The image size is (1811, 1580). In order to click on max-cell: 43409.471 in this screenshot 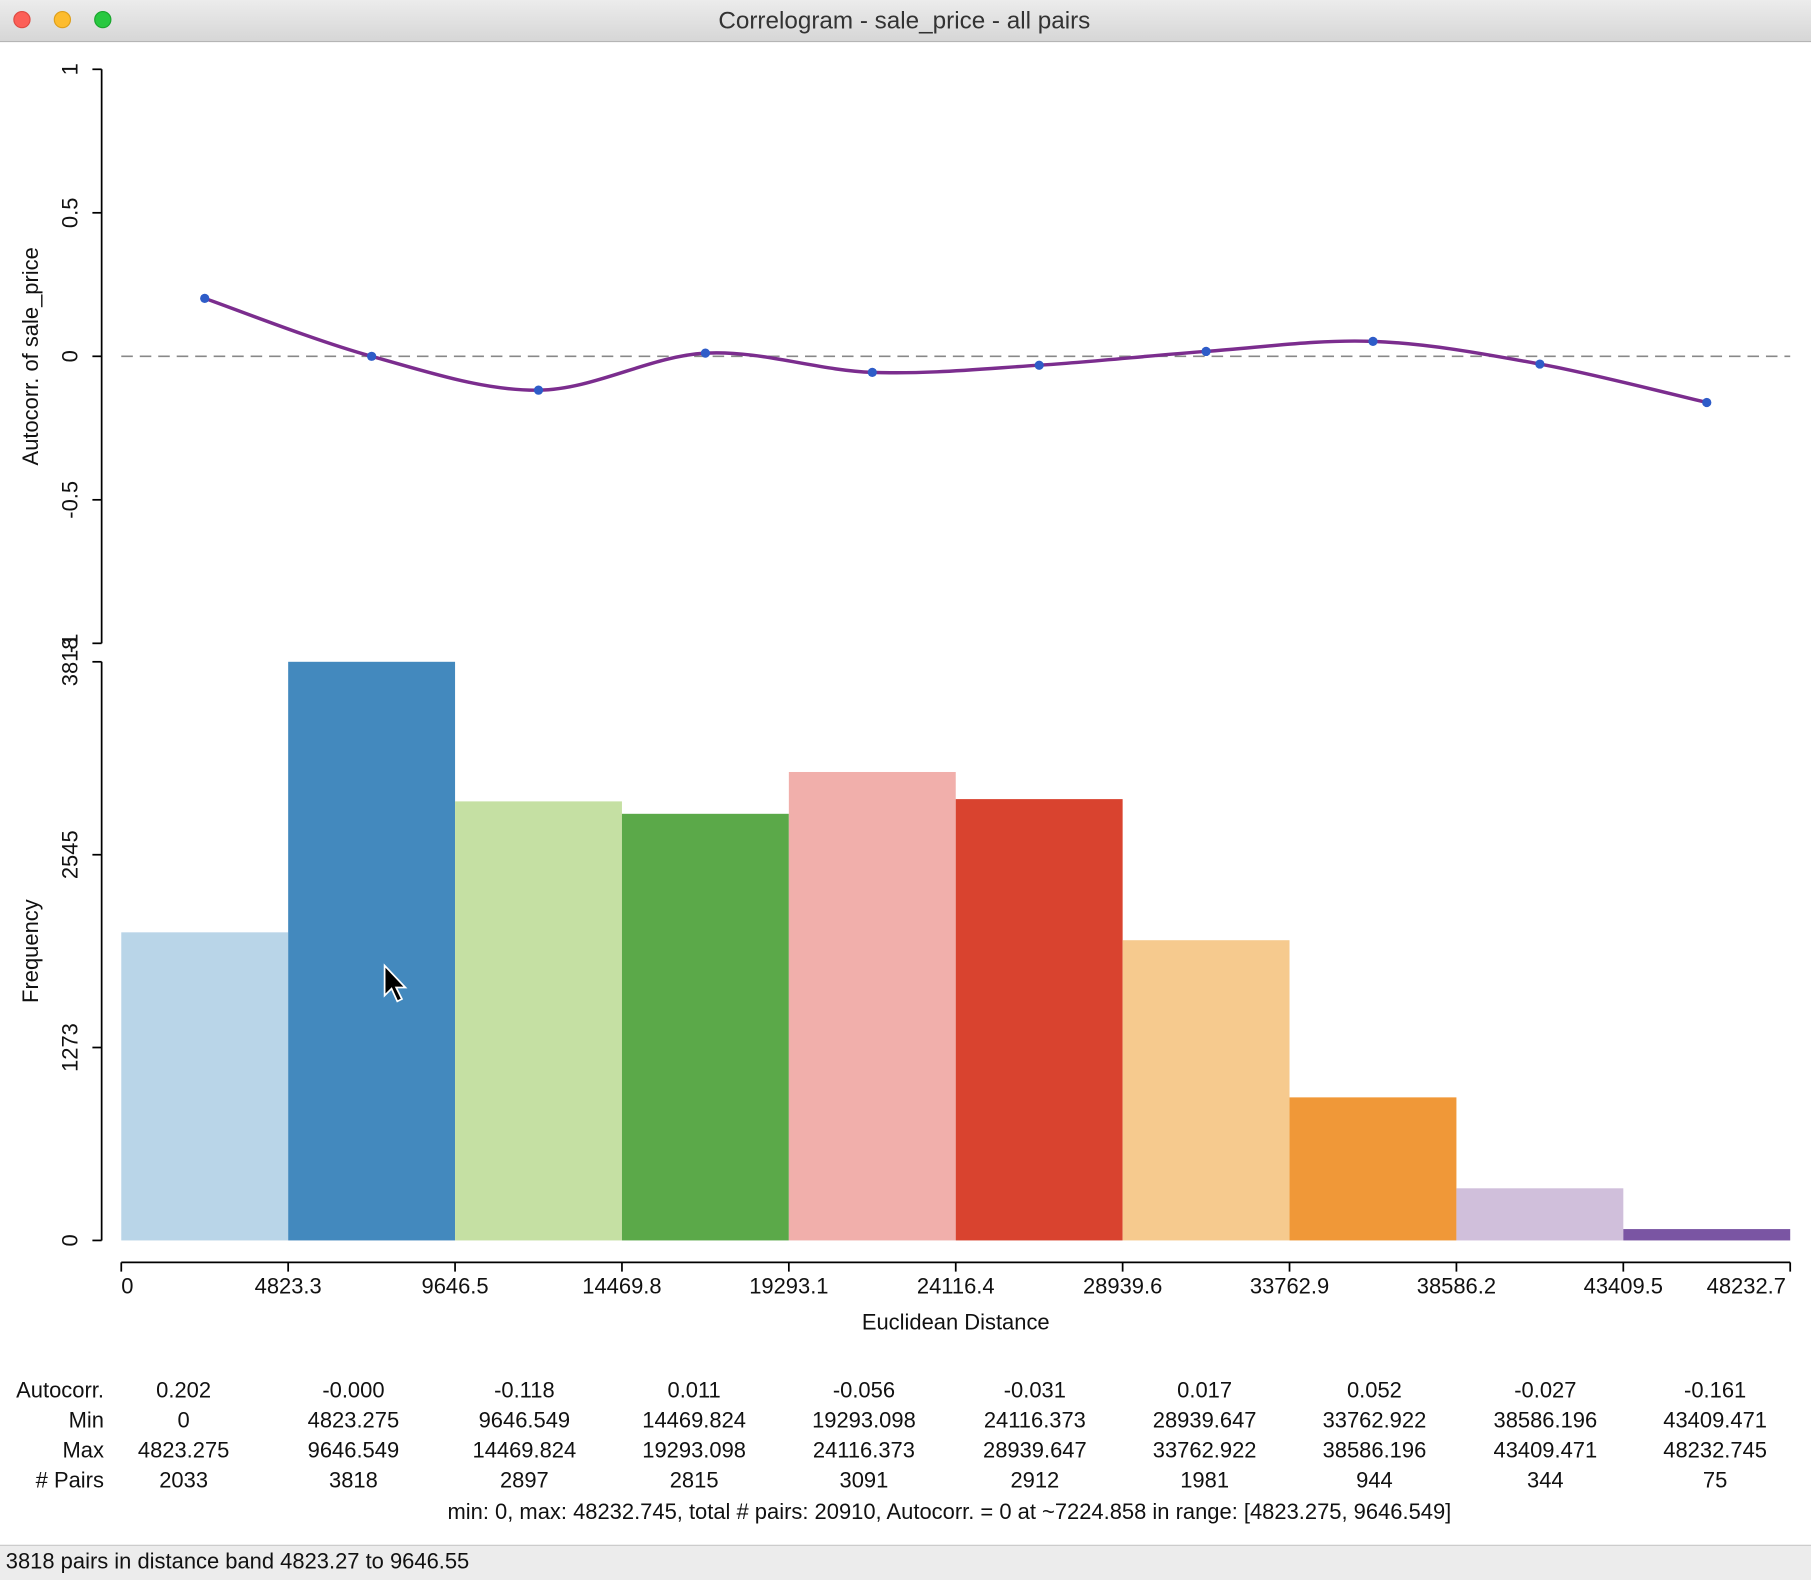, I will do `click(1546, 1450)`.